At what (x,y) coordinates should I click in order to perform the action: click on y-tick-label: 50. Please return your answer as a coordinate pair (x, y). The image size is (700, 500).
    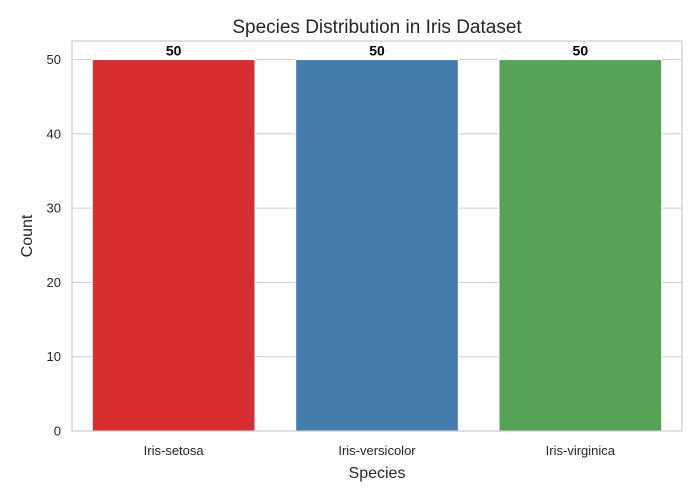
    Looking at the image, I should click on (54, 59).